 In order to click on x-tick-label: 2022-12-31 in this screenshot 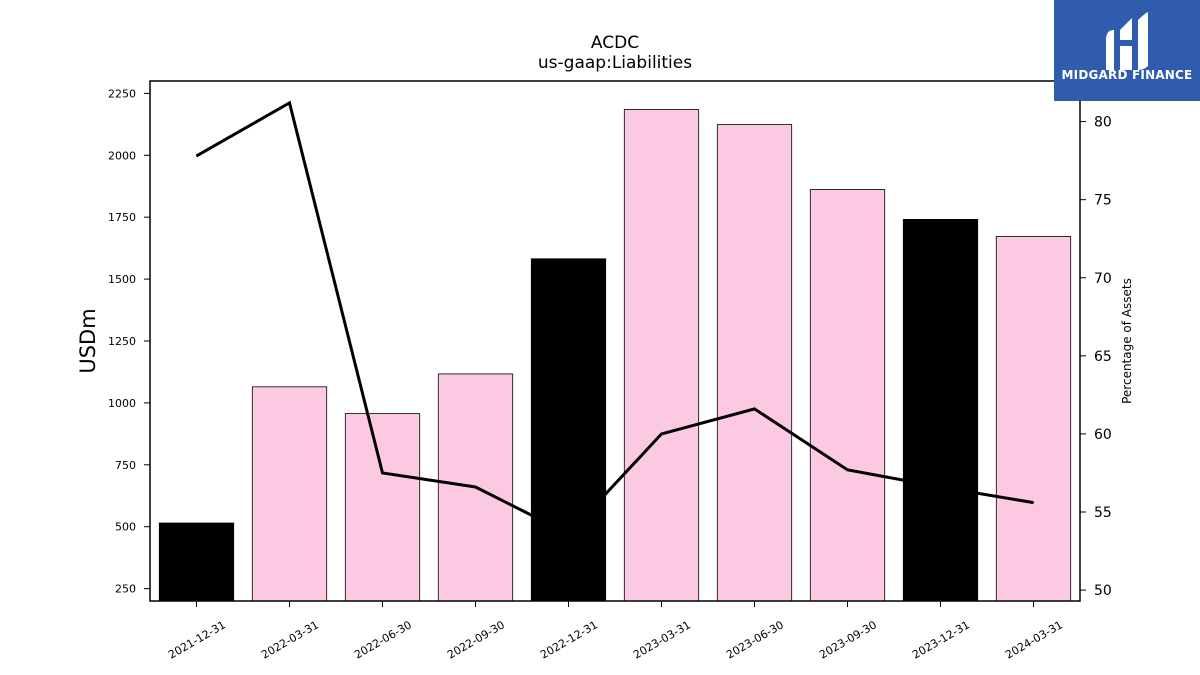, I will do `click(569, 639)`.